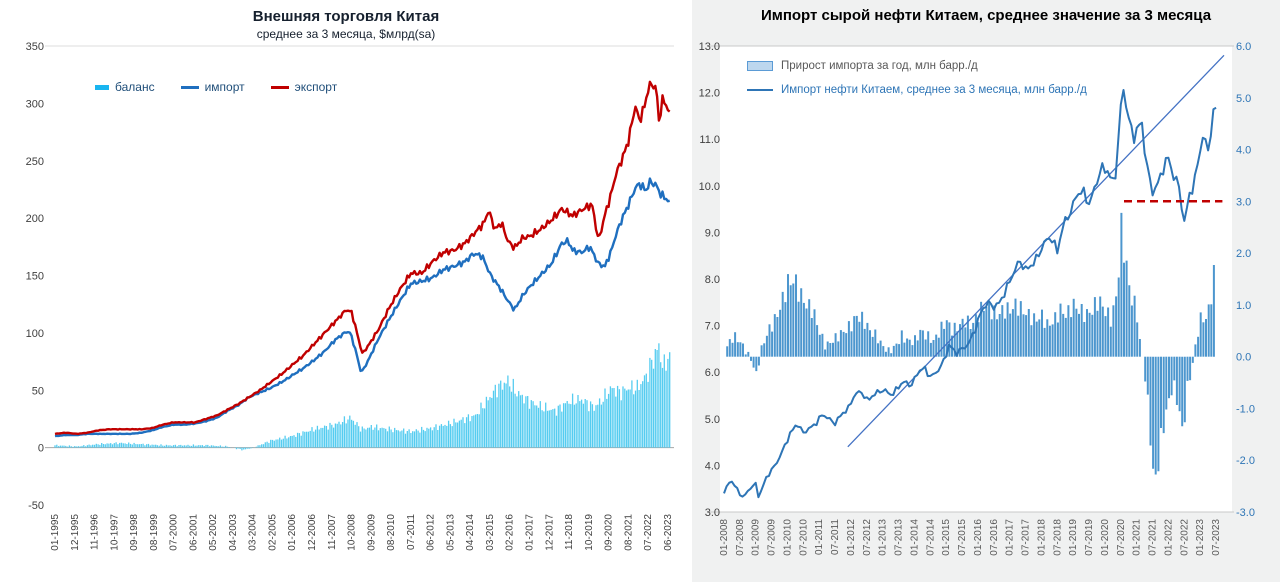  Describe the element at coordinates (1153, 537) in the screenshot. I see `x-tick-label: 07-2021` at that location.